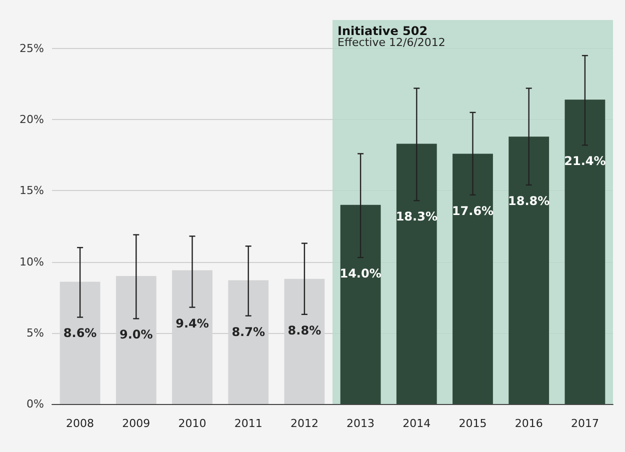 The height and width of the screenshot is (452, 625). What do you see at coordinates (192, 423) in the screenshot?
I see `x-tick-label: 2010` at bounding box center [192, 423].